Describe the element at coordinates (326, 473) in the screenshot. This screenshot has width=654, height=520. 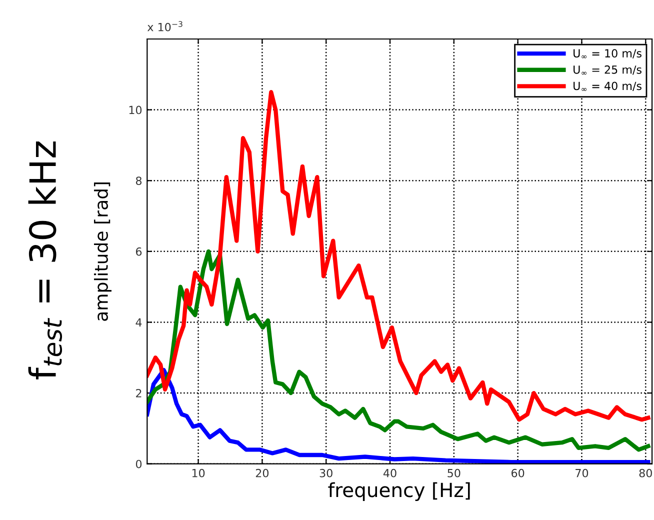
I see `x-tick-label: 30` at that location.